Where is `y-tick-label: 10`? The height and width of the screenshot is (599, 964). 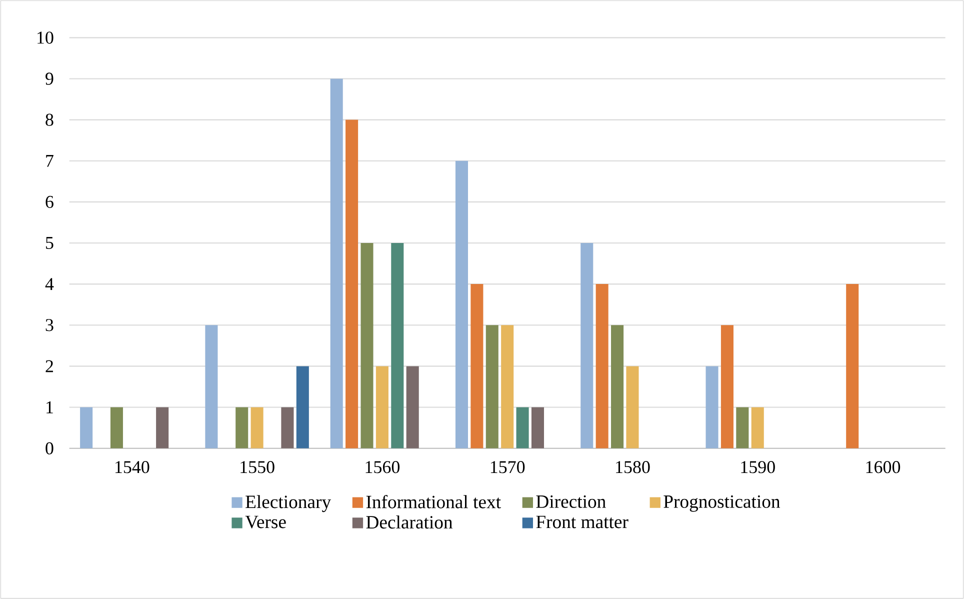 y-tick-label: 10 is located at coordinates (46, 38).